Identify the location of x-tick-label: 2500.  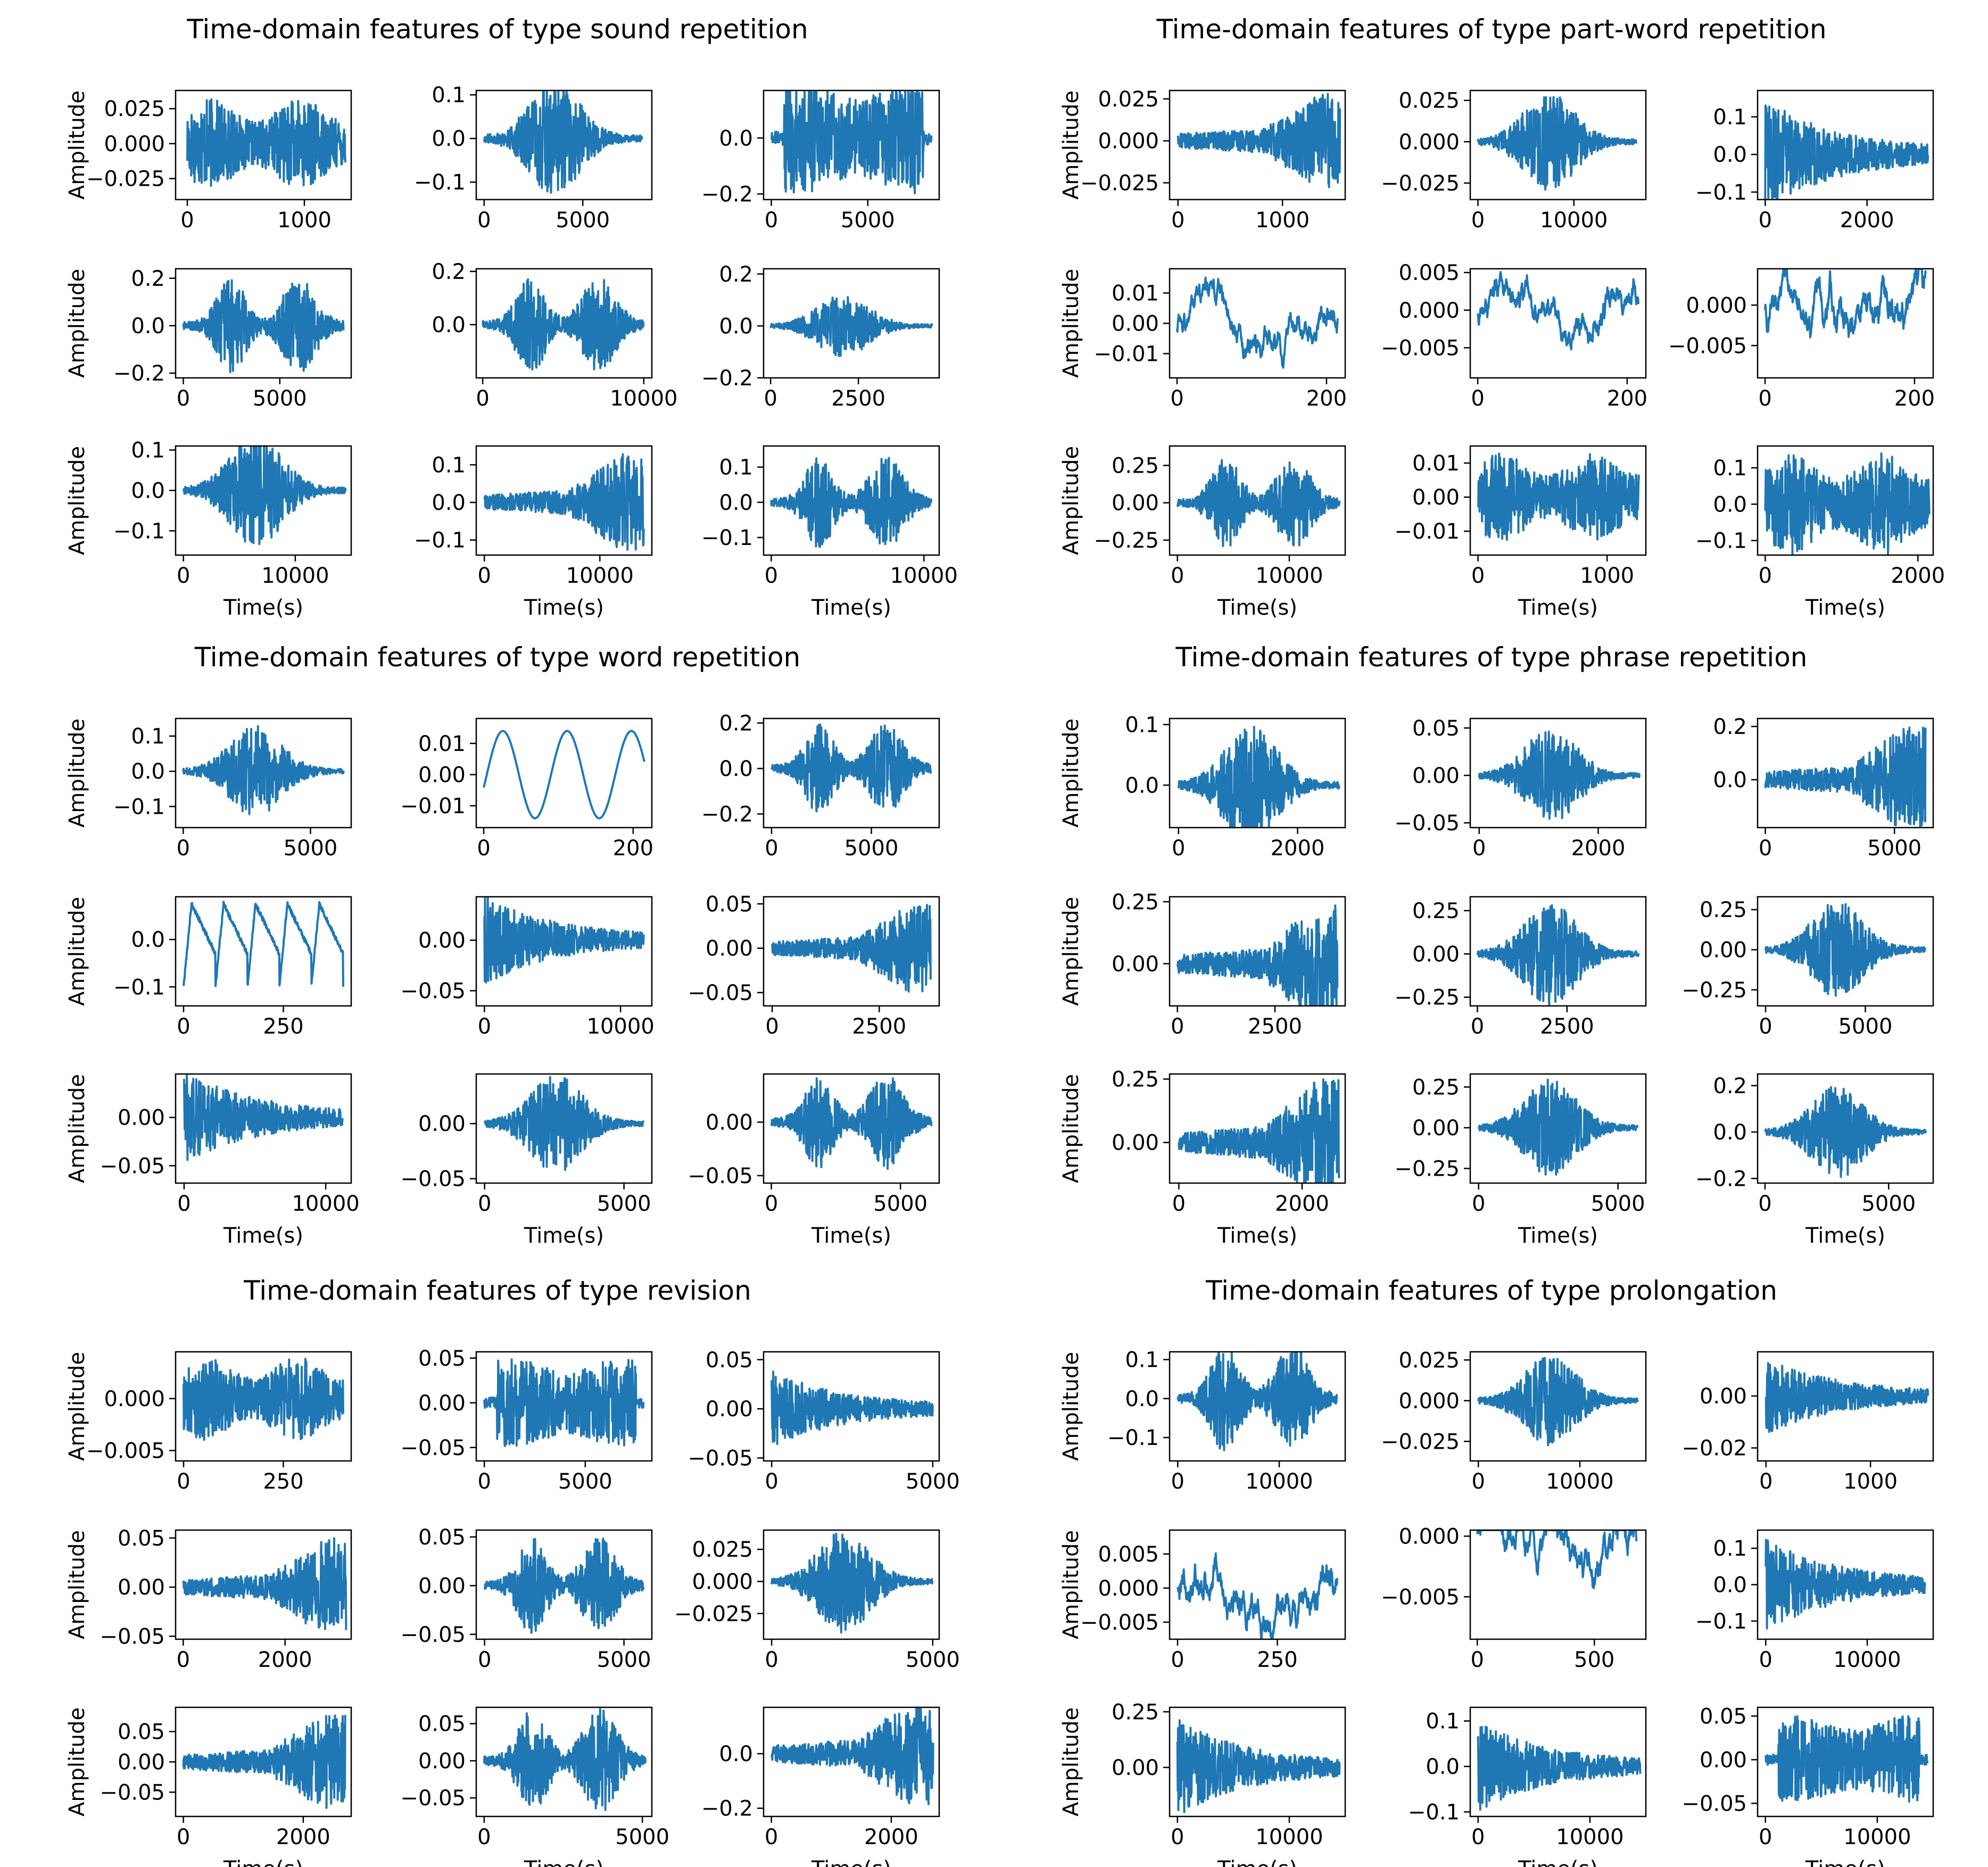
(1275, 1026).